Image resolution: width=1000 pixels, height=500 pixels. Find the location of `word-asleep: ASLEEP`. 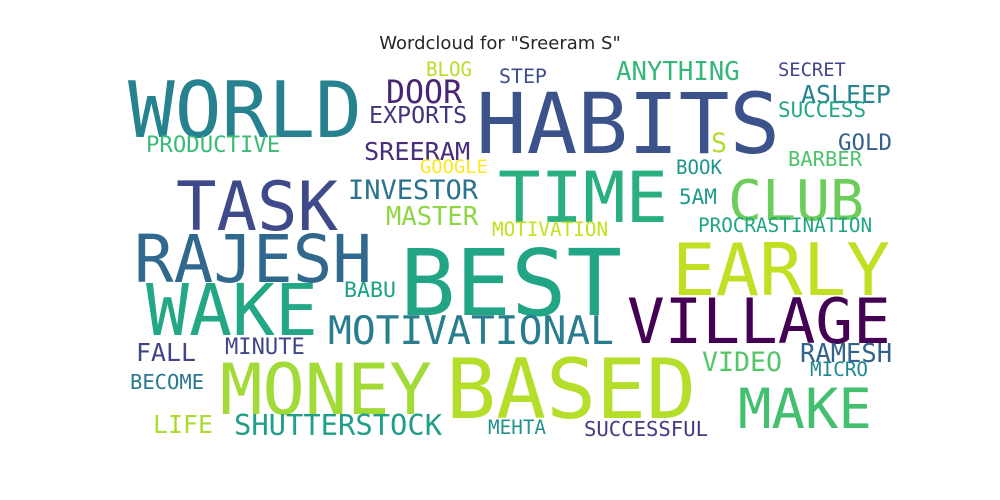

word-asleep: ASLEEP is located at coordinates (846, 94).